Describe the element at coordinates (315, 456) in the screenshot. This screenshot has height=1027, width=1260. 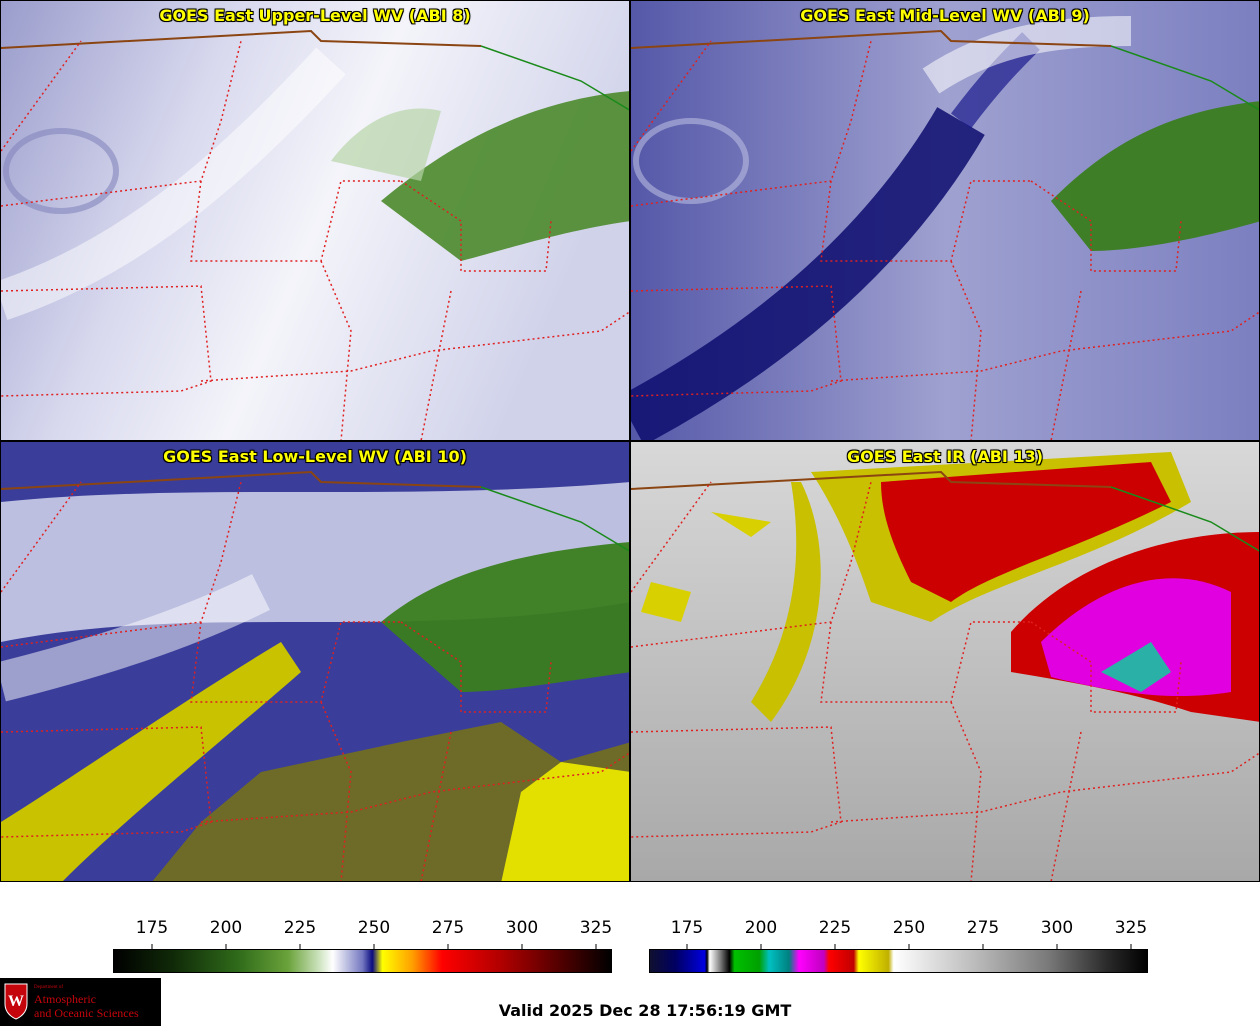
I see `panel-title: GOES East Low-Level WV (ABI 10)` at that location.